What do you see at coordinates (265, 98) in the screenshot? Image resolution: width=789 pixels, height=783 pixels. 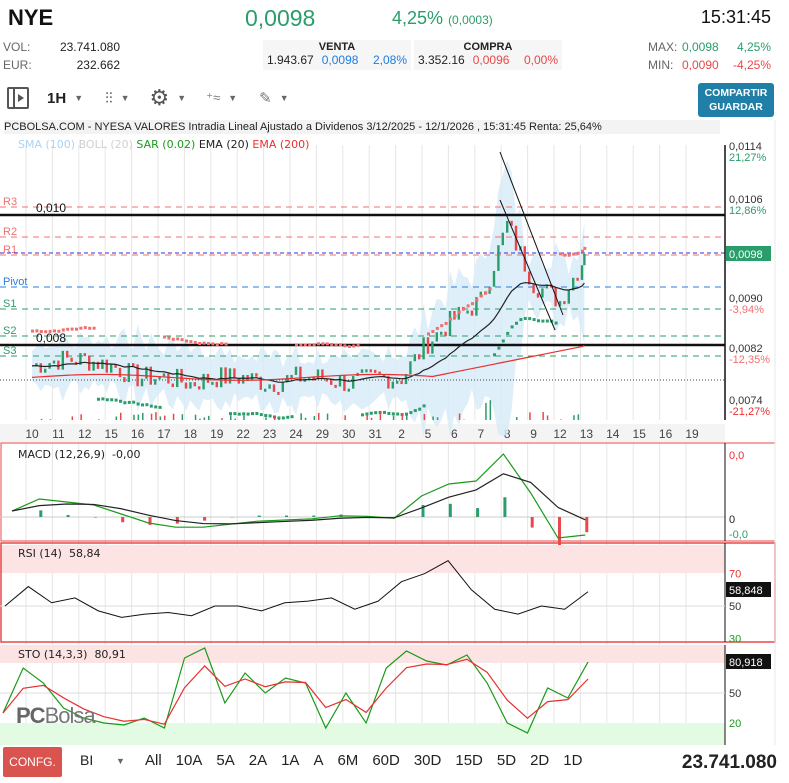 I see `drawing-pencil-icon: ✎` at bounding box center [265, 98].